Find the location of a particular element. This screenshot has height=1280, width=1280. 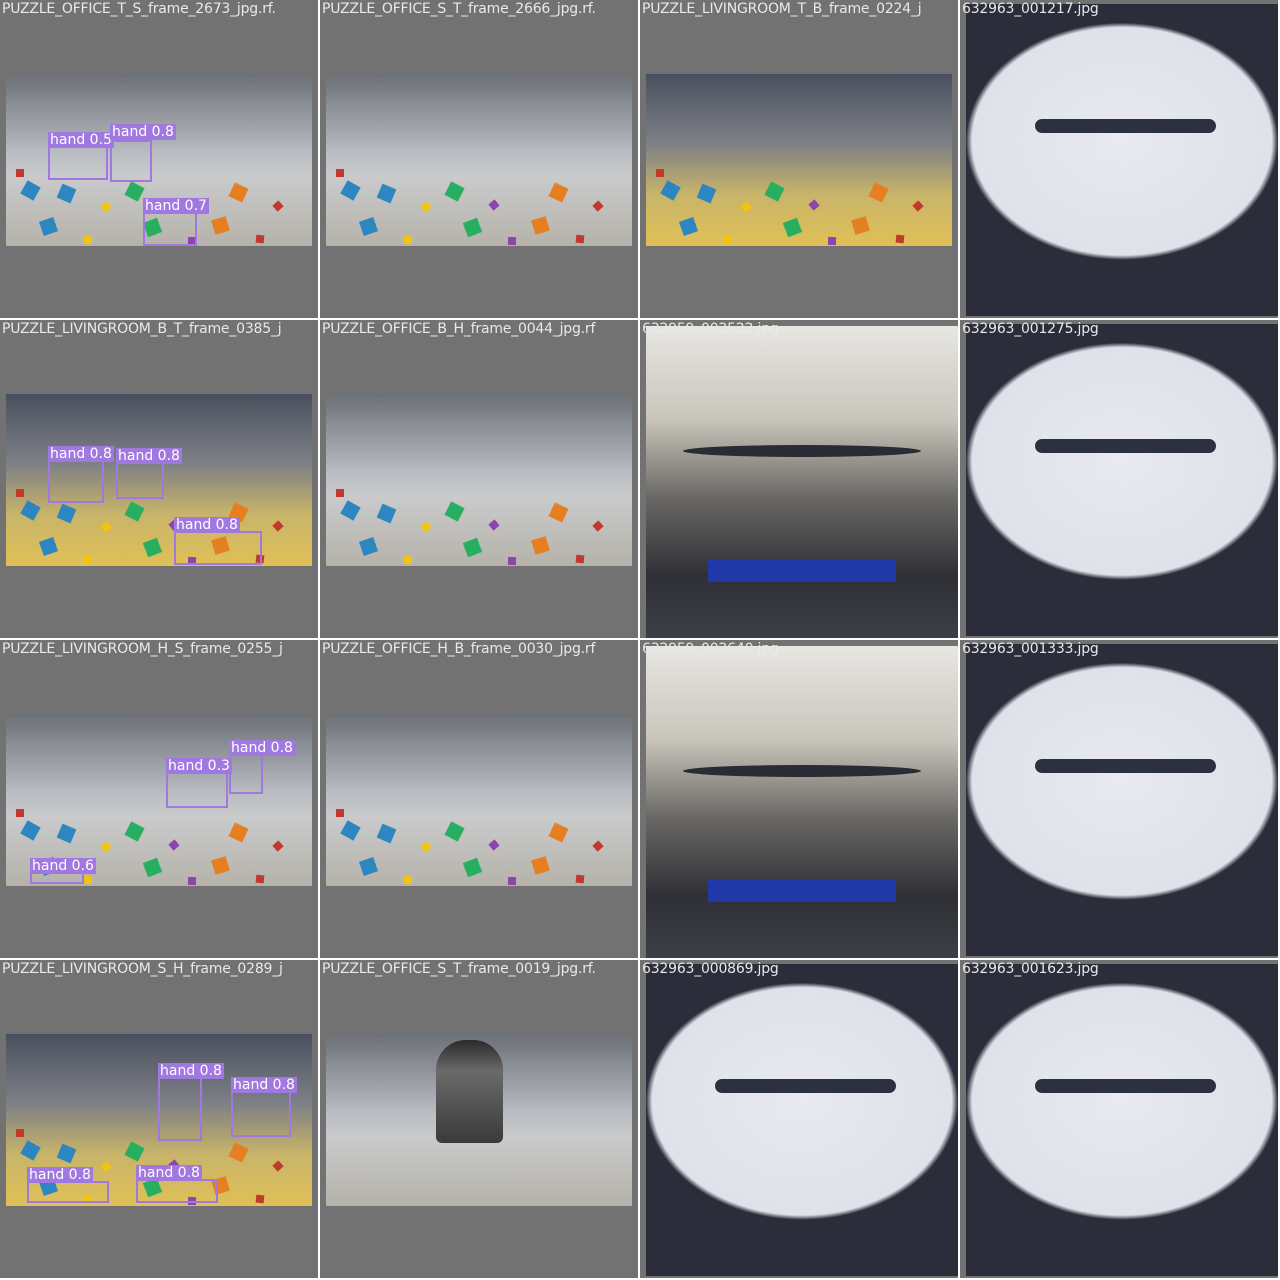

tile-caption: 632963_001275.jpg is located at coordinates (1030, 329).